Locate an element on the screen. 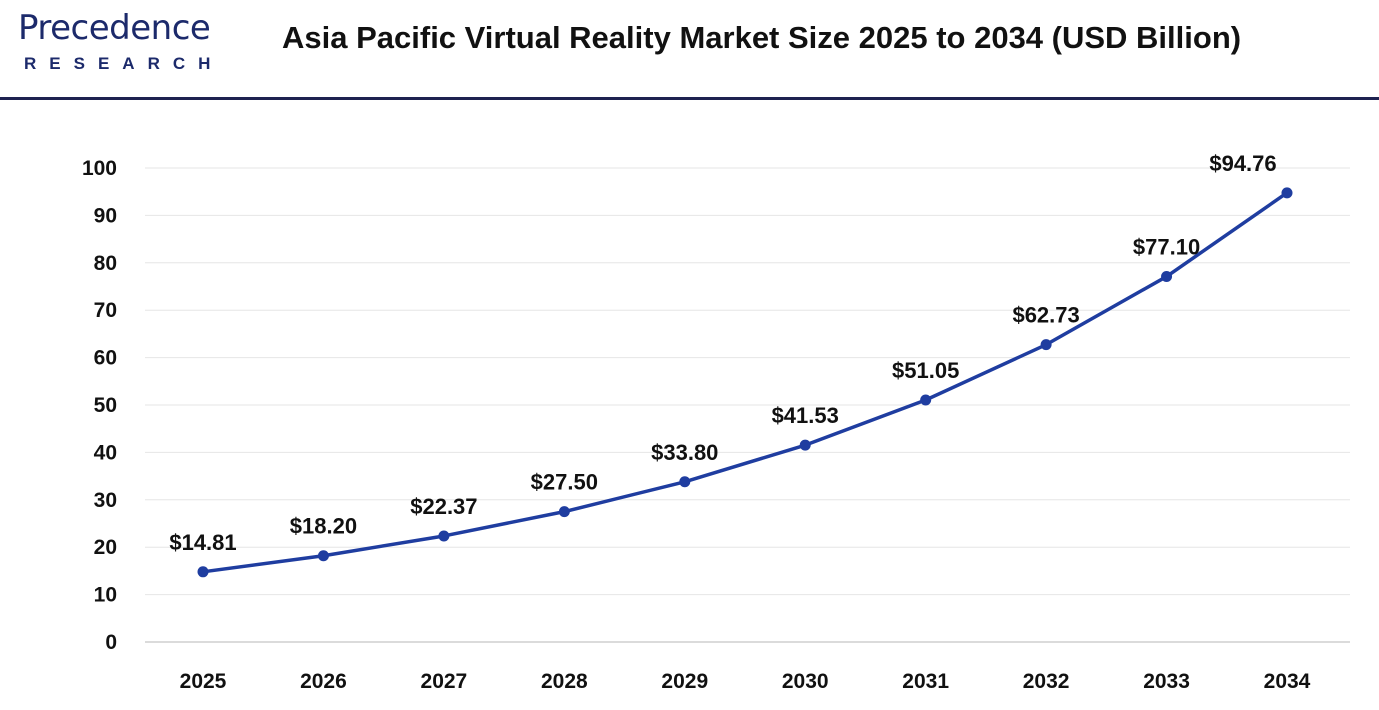  x-tick-label: 2030 is located at coordinates (805, 681).